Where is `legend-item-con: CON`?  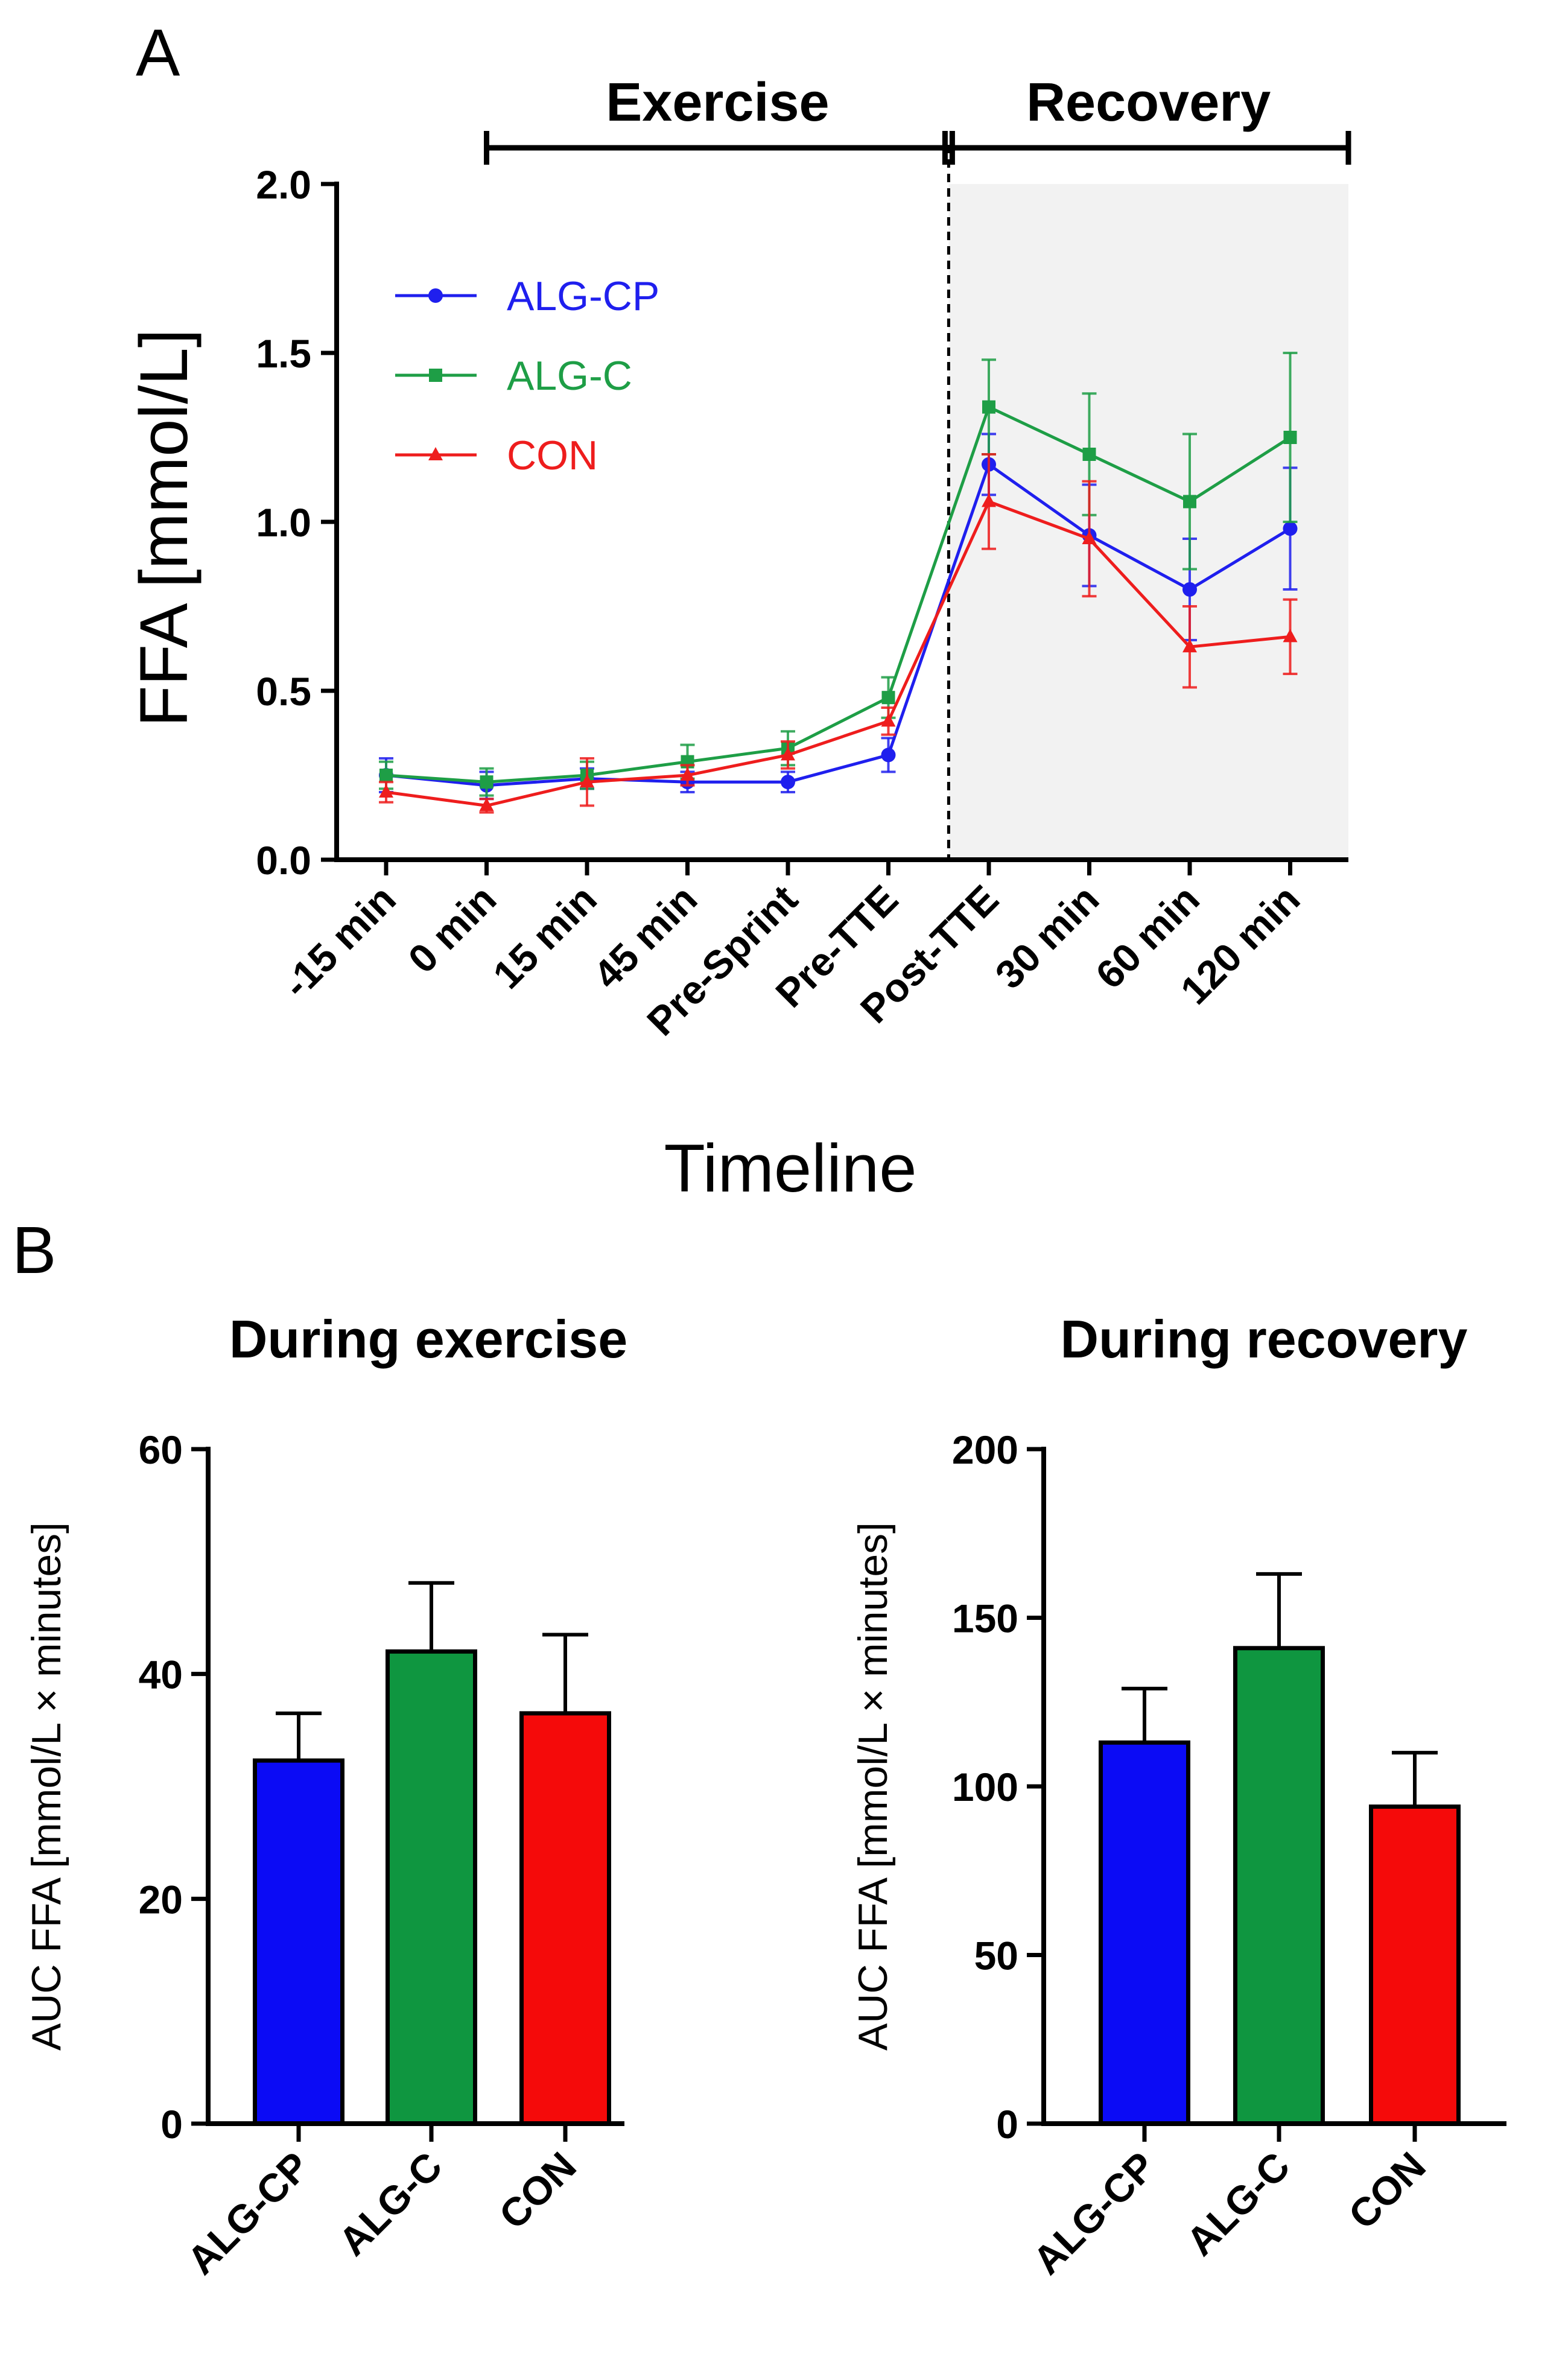
legend-item-con: CON is located at coordinates (496, 455).